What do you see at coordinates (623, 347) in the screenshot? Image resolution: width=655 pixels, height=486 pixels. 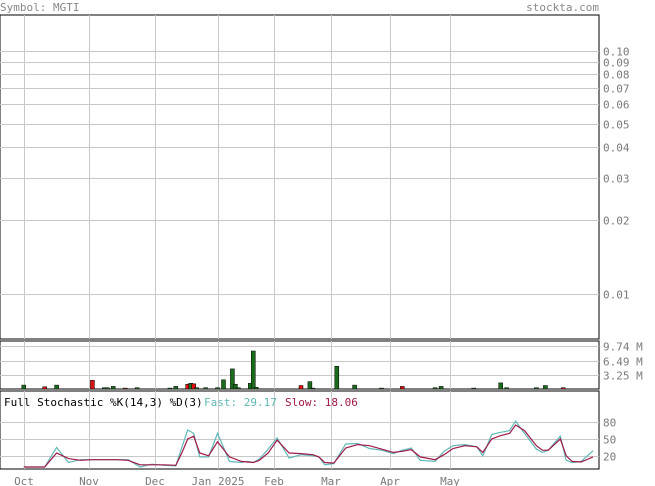 I see `volume-tick-label: 9.74 M` at bounding box center [623, 347].